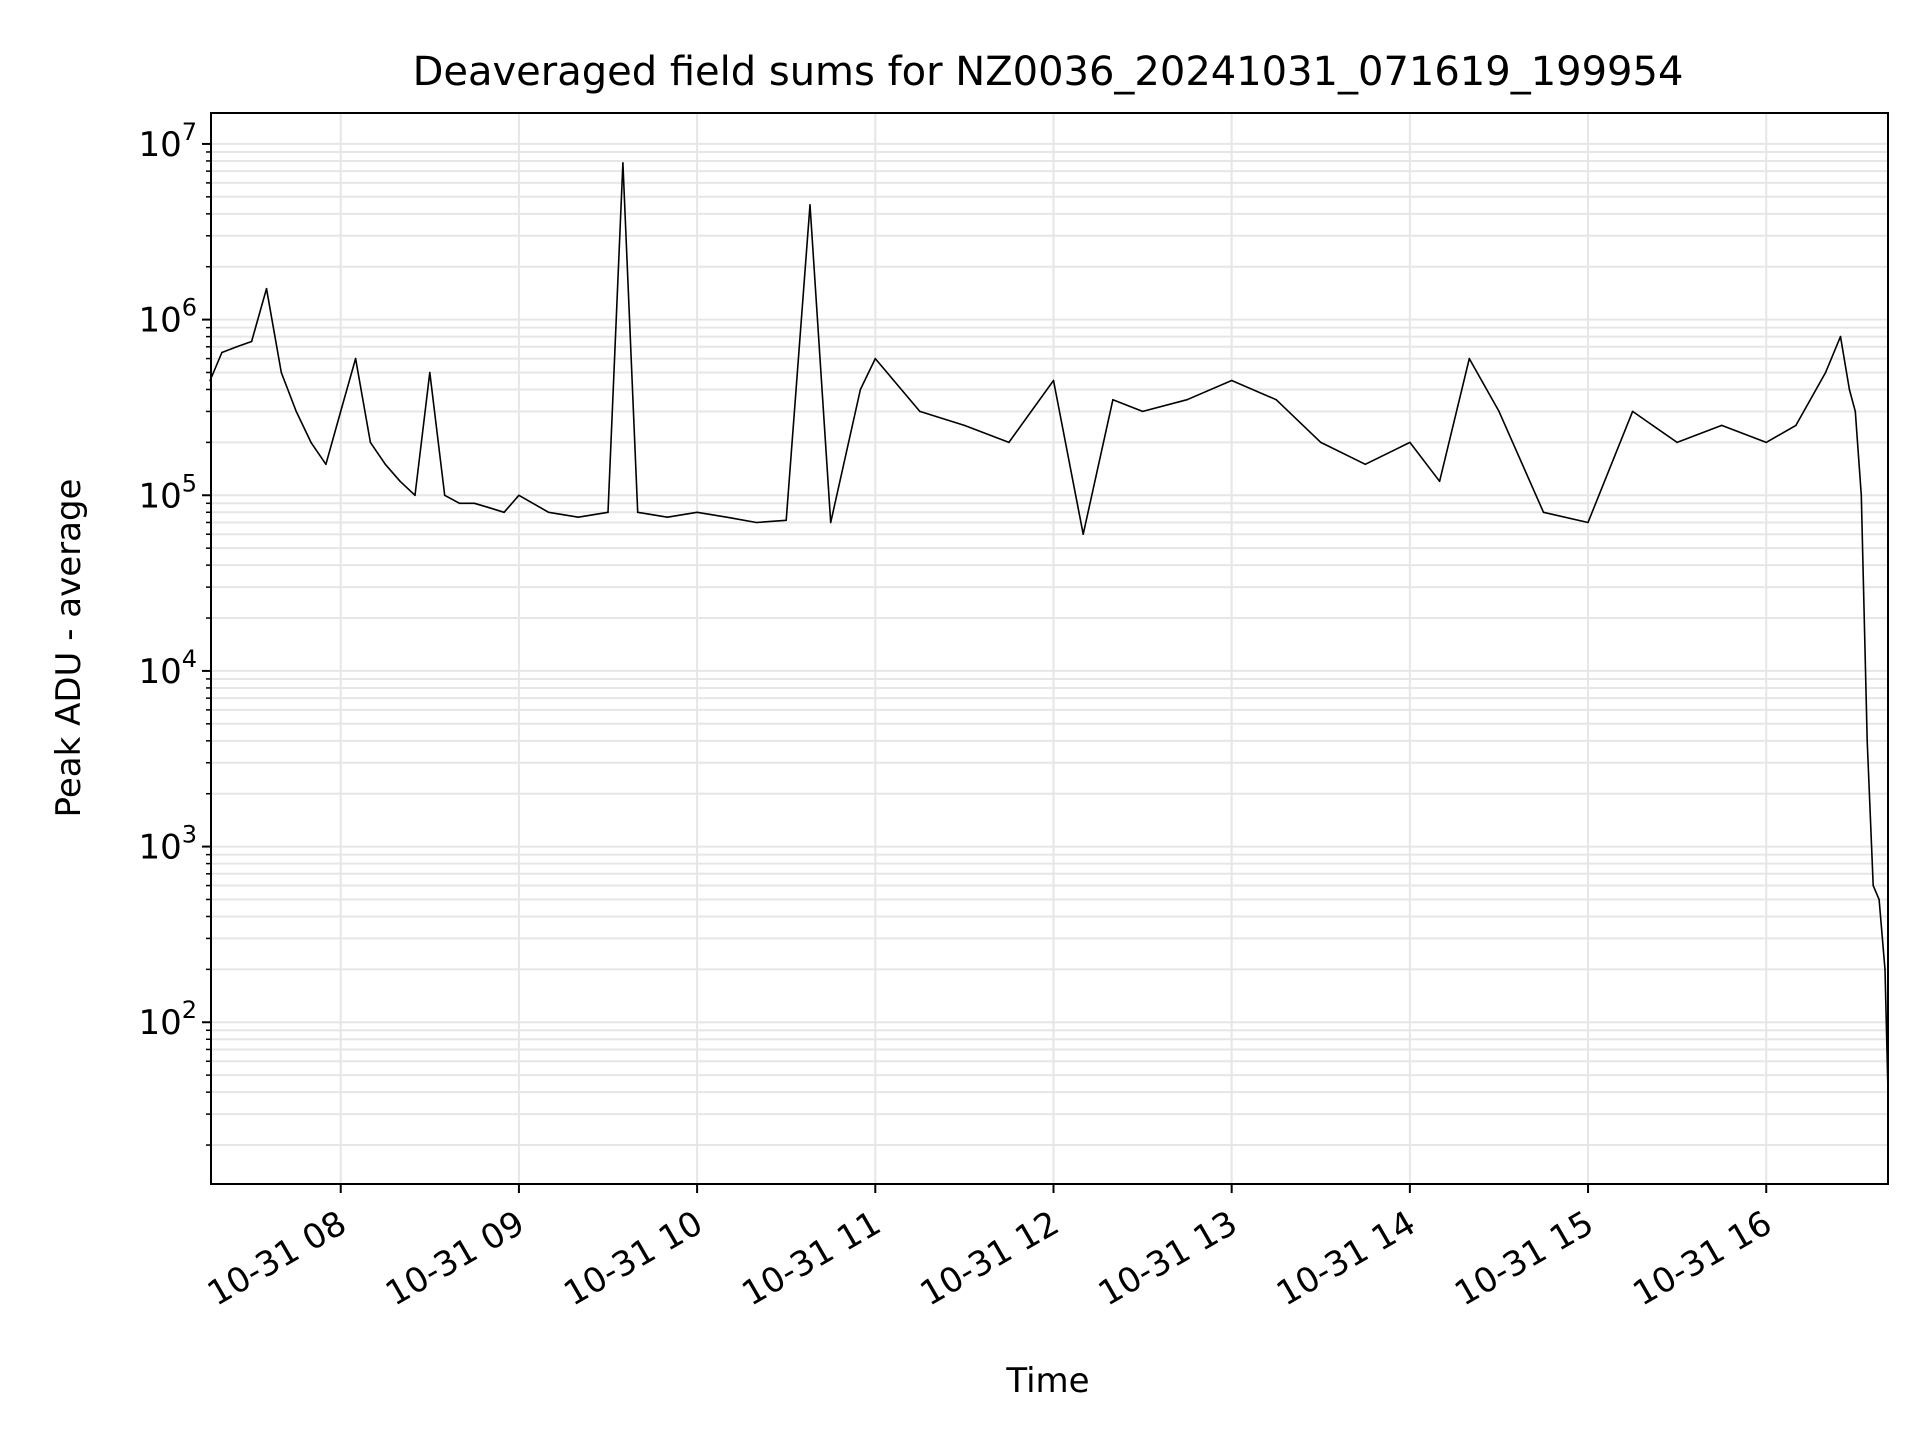 This screenshot has width=1920, height=1440. What do you see at coordinates (189, 132) in the screenshot?
I see `y-tick-exponent: 7` at bounding box center [189, 132].